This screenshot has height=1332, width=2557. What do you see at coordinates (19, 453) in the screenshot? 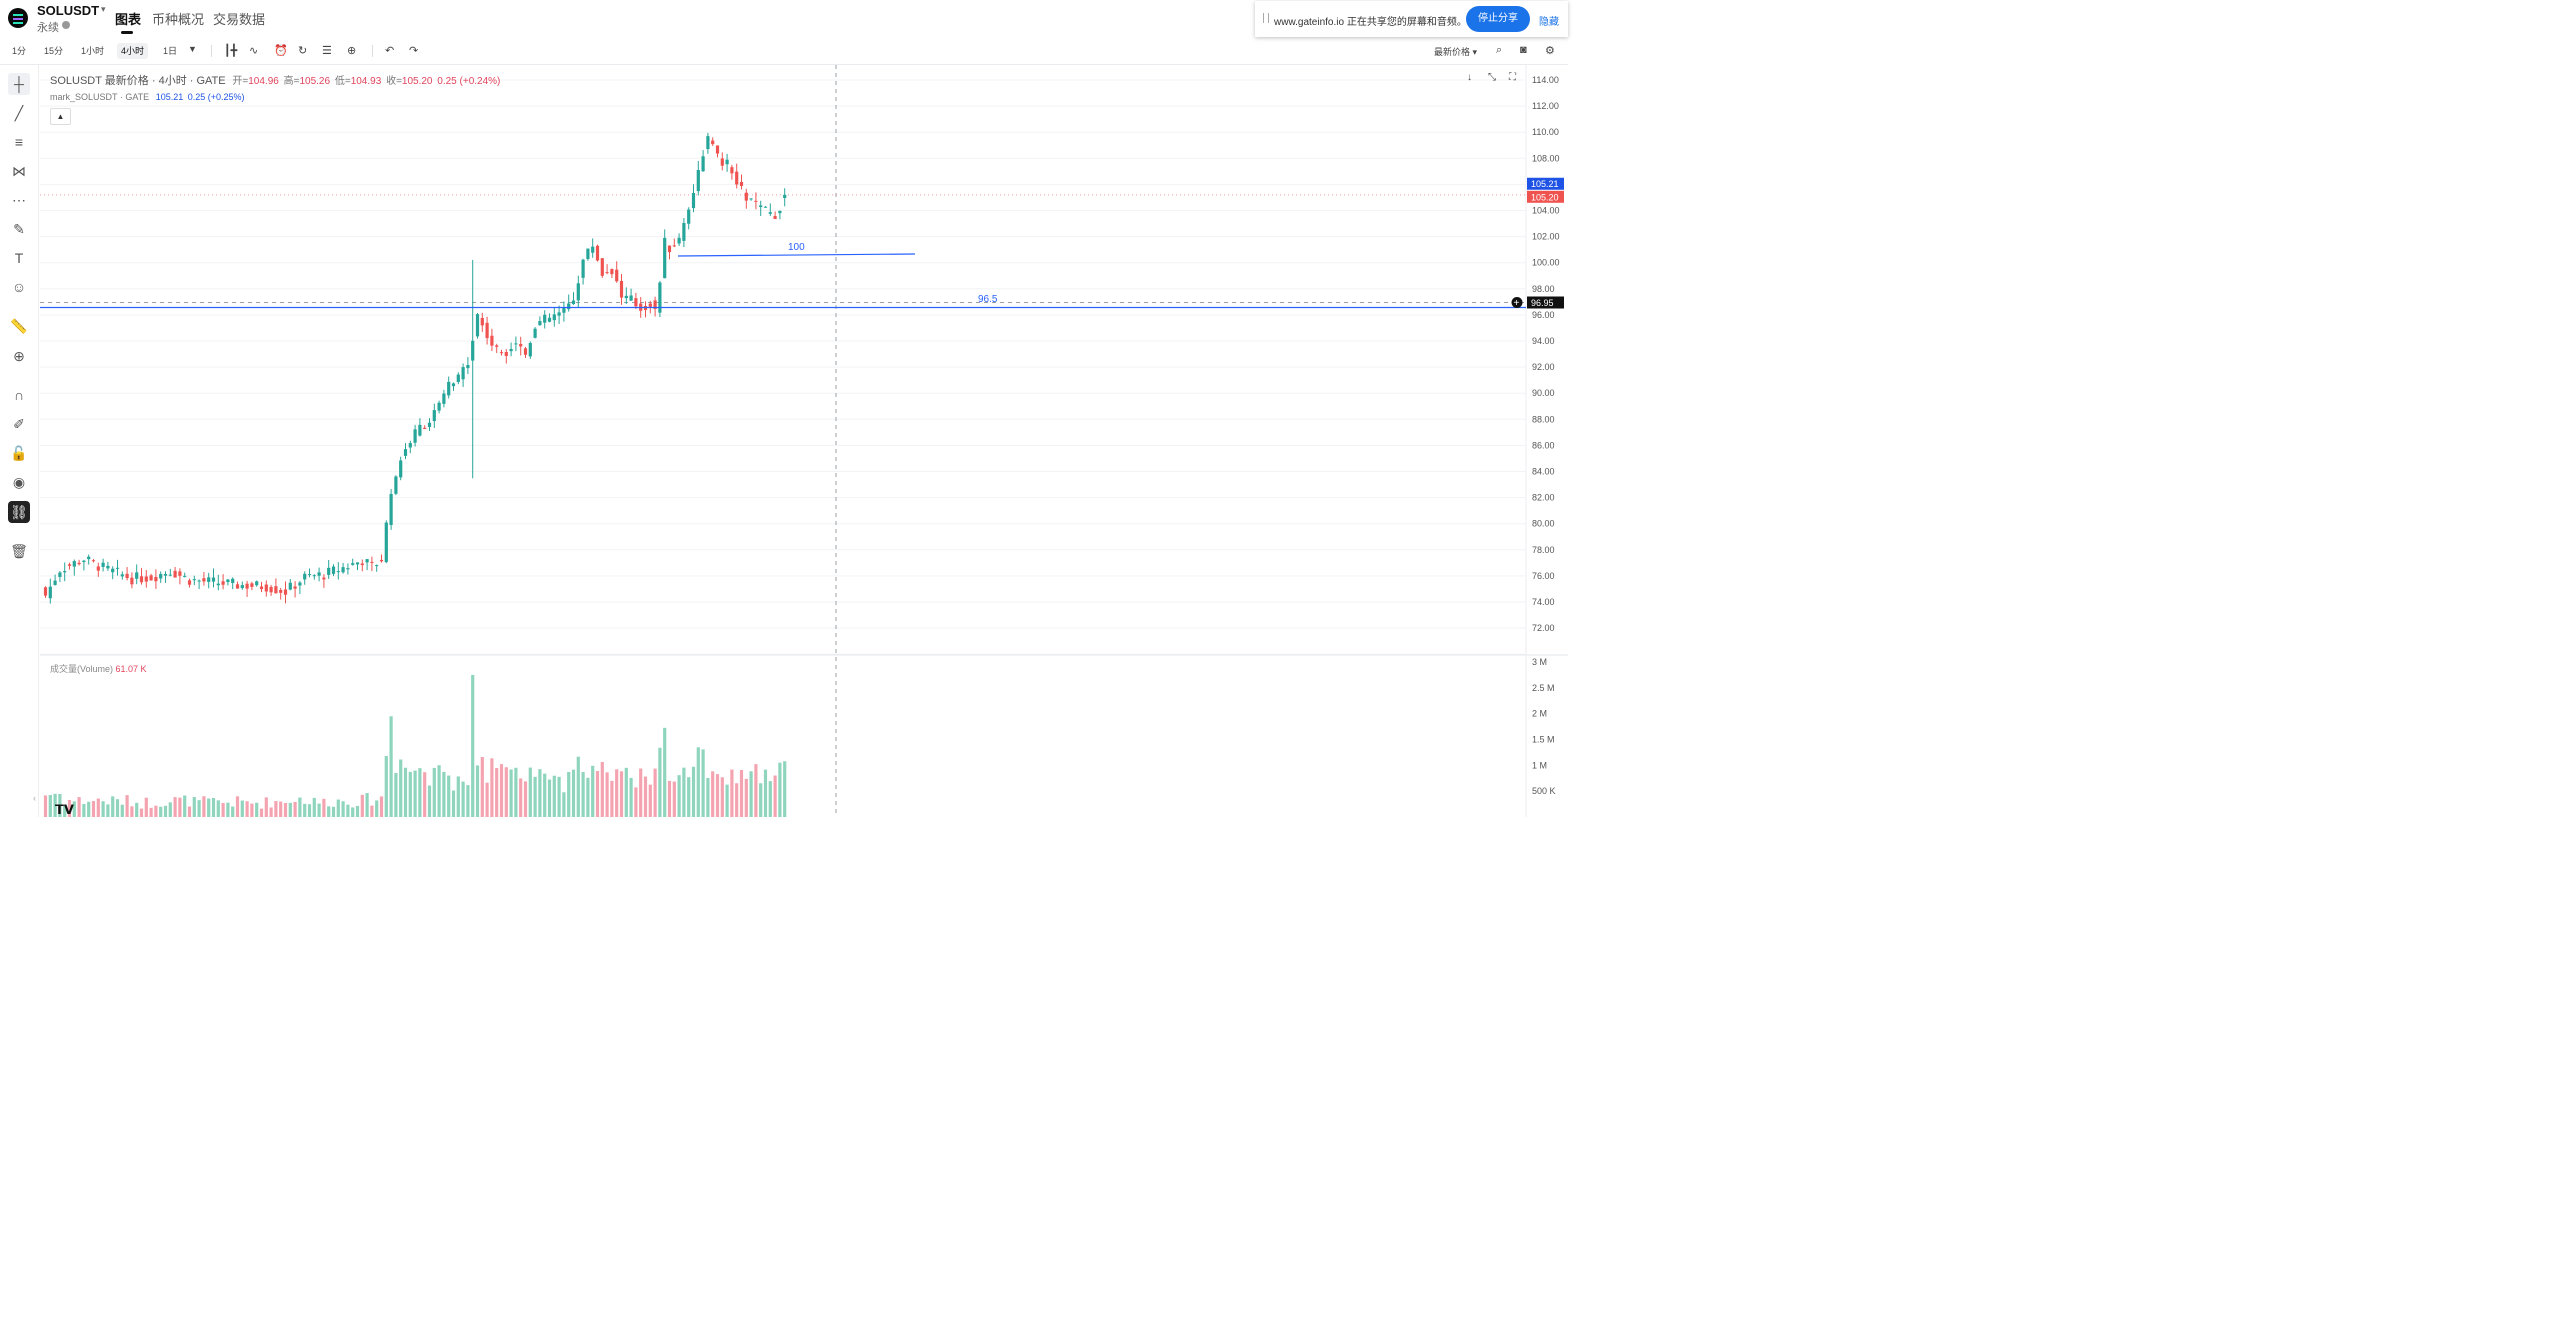
I see `lock-icon: 🔓` at bounding box center [19, 453].